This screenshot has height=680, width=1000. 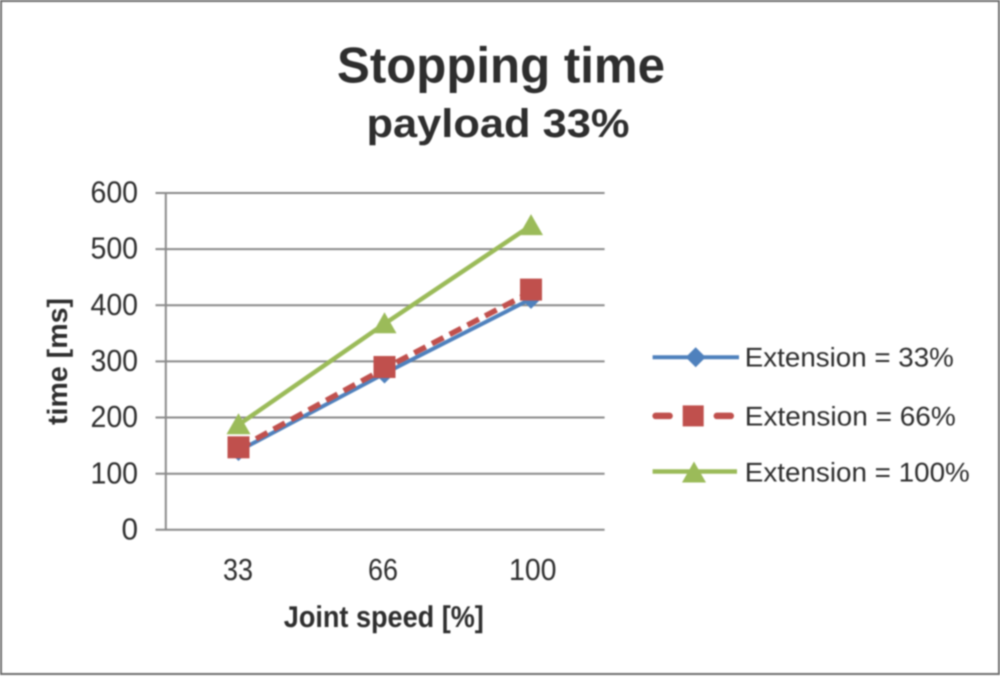 I want to click on svg-text: Extension = 33%, so click(x=849, y=357).